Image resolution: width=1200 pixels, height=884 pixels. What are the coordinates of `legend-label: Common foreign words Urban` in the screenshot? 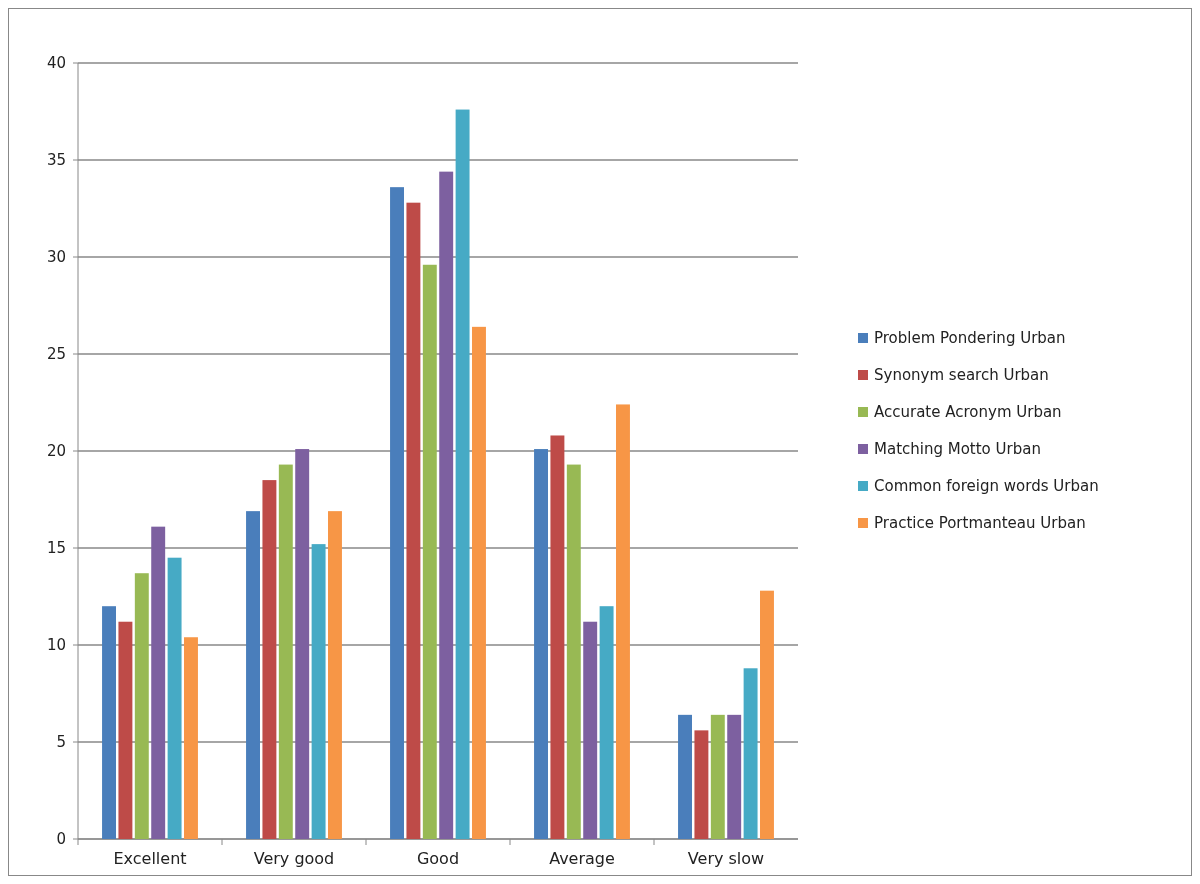 It's located at (986, 486).